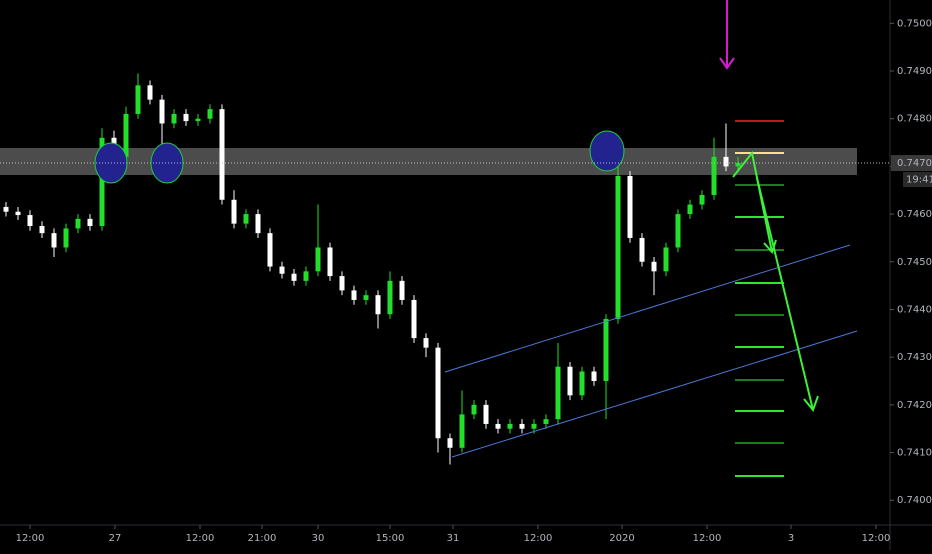  I want to click on x-tick-label: 15:00, so click(390, 538).